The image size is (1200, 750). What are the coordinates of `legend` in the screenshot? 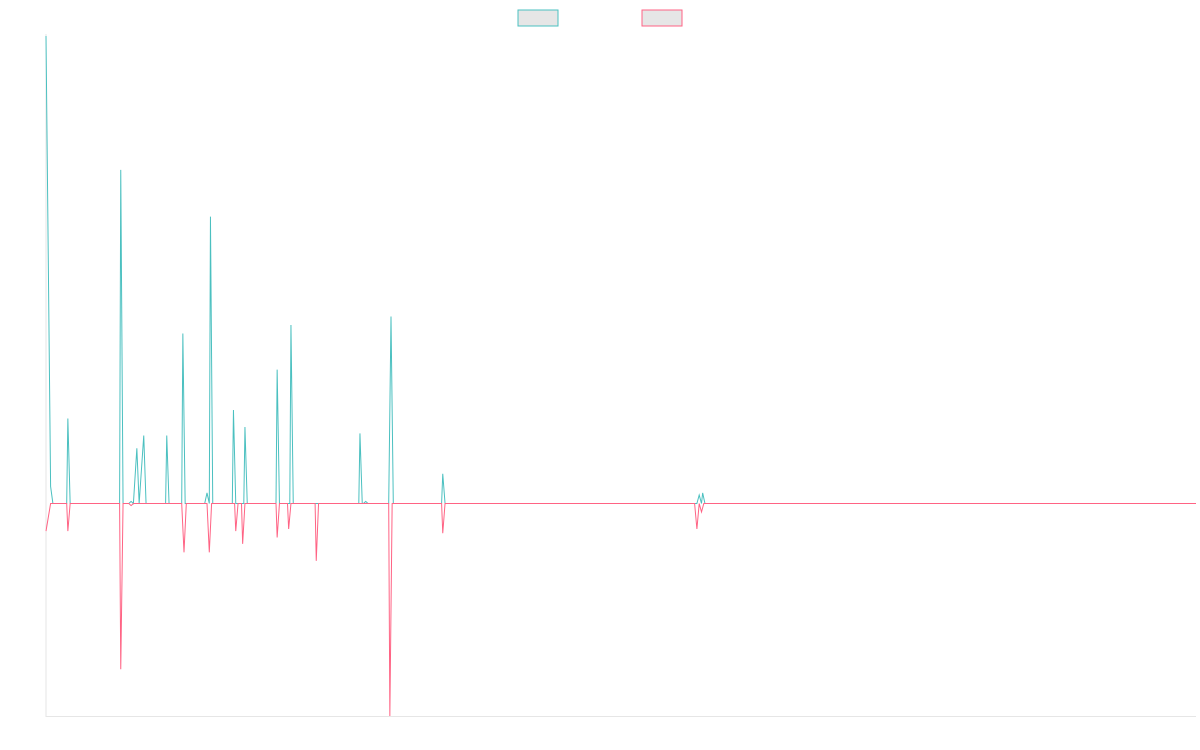 It's located at (600, 18).